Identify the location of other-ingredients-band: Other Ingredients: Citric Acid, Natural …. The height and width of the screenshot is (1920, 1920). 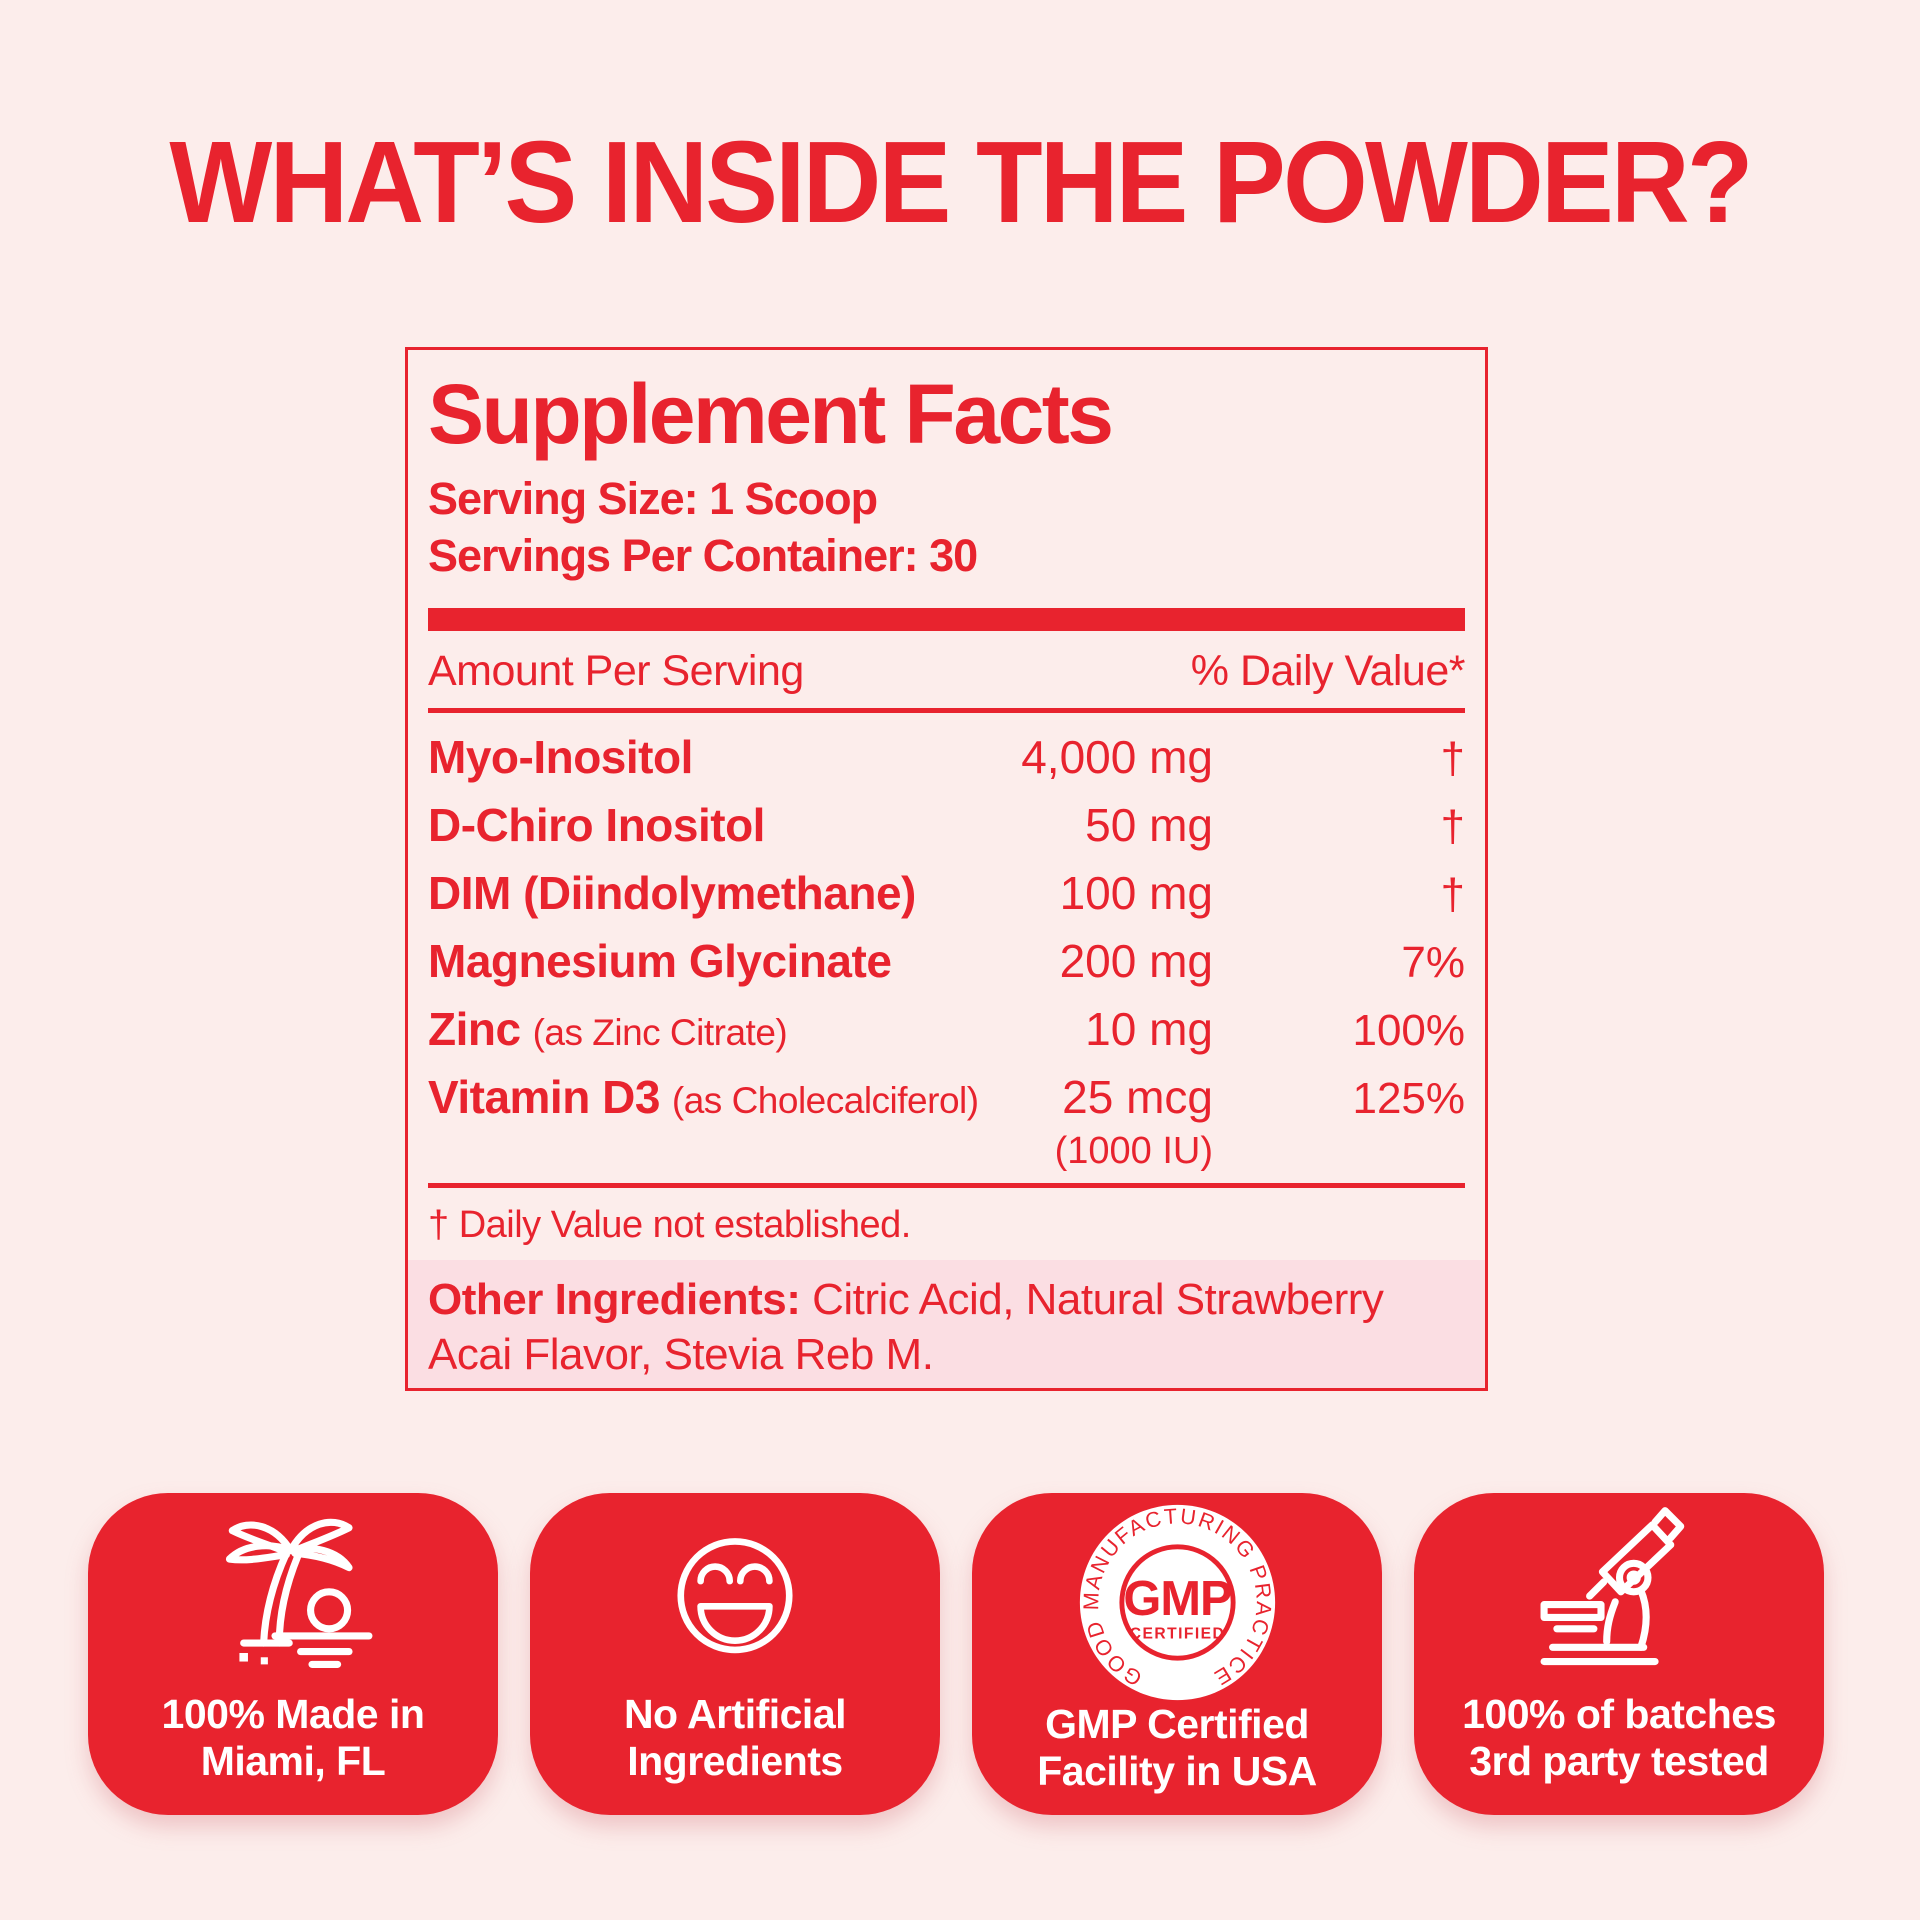
(946, 1324).